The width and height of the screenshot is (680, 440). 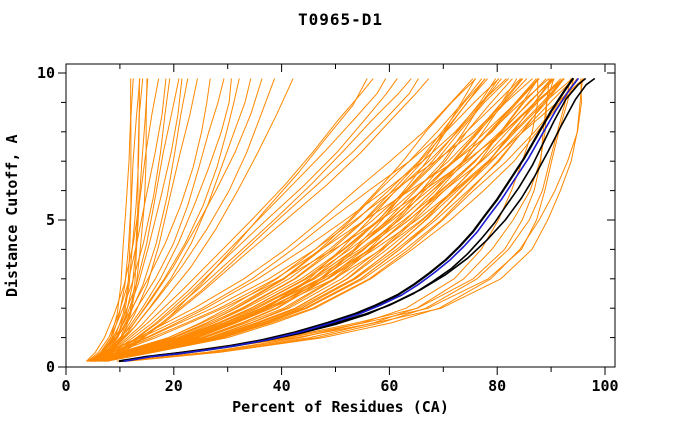 I want to click on x-axis-label: Percent of Residues (CA), so click(x=340, y=407).